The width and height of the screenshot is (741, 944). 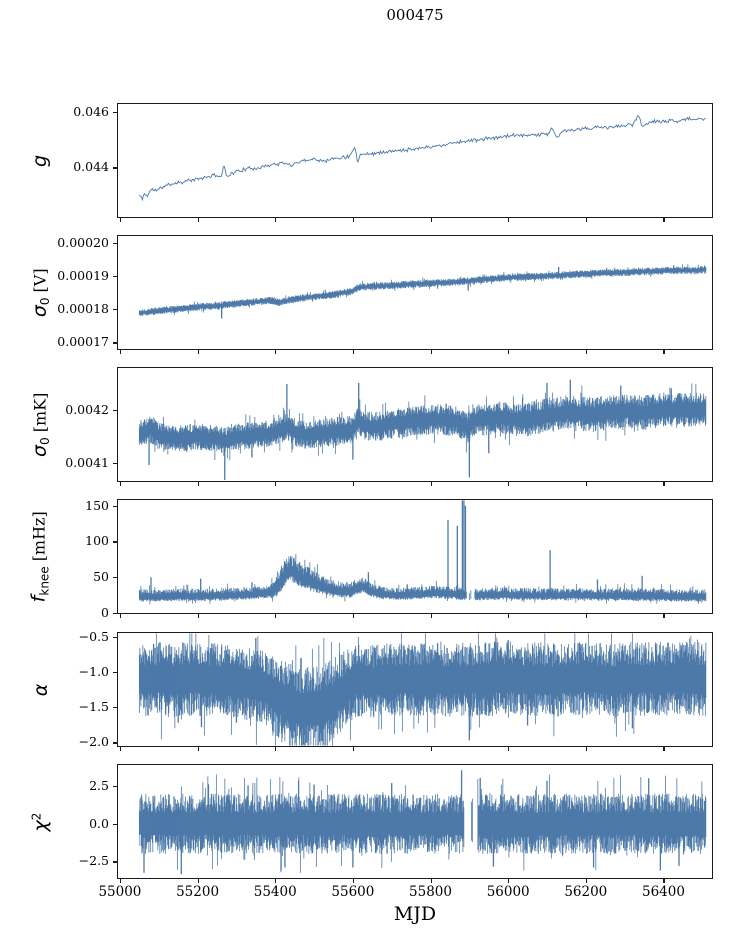 I want to click on ylabel-sigma0-mk-subscript: 0, so click(x=44, y=440).